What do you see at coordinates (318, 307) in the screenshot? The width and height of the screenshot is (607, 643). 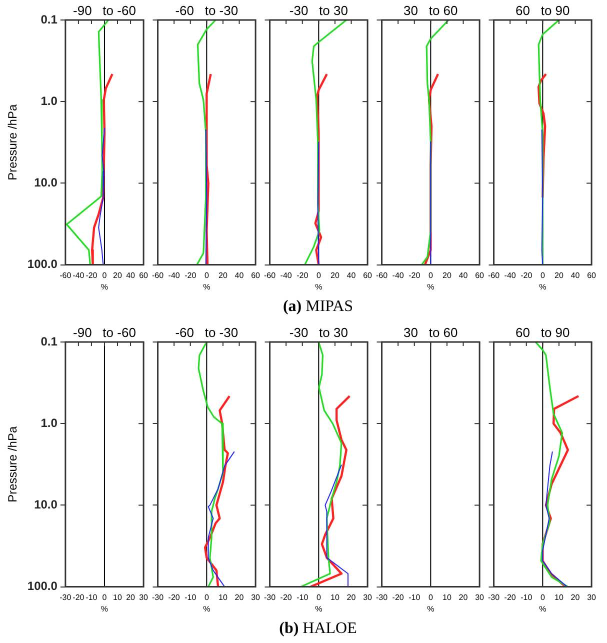 I see `text: (a) MIPAS` at bounding box center [318, 307].